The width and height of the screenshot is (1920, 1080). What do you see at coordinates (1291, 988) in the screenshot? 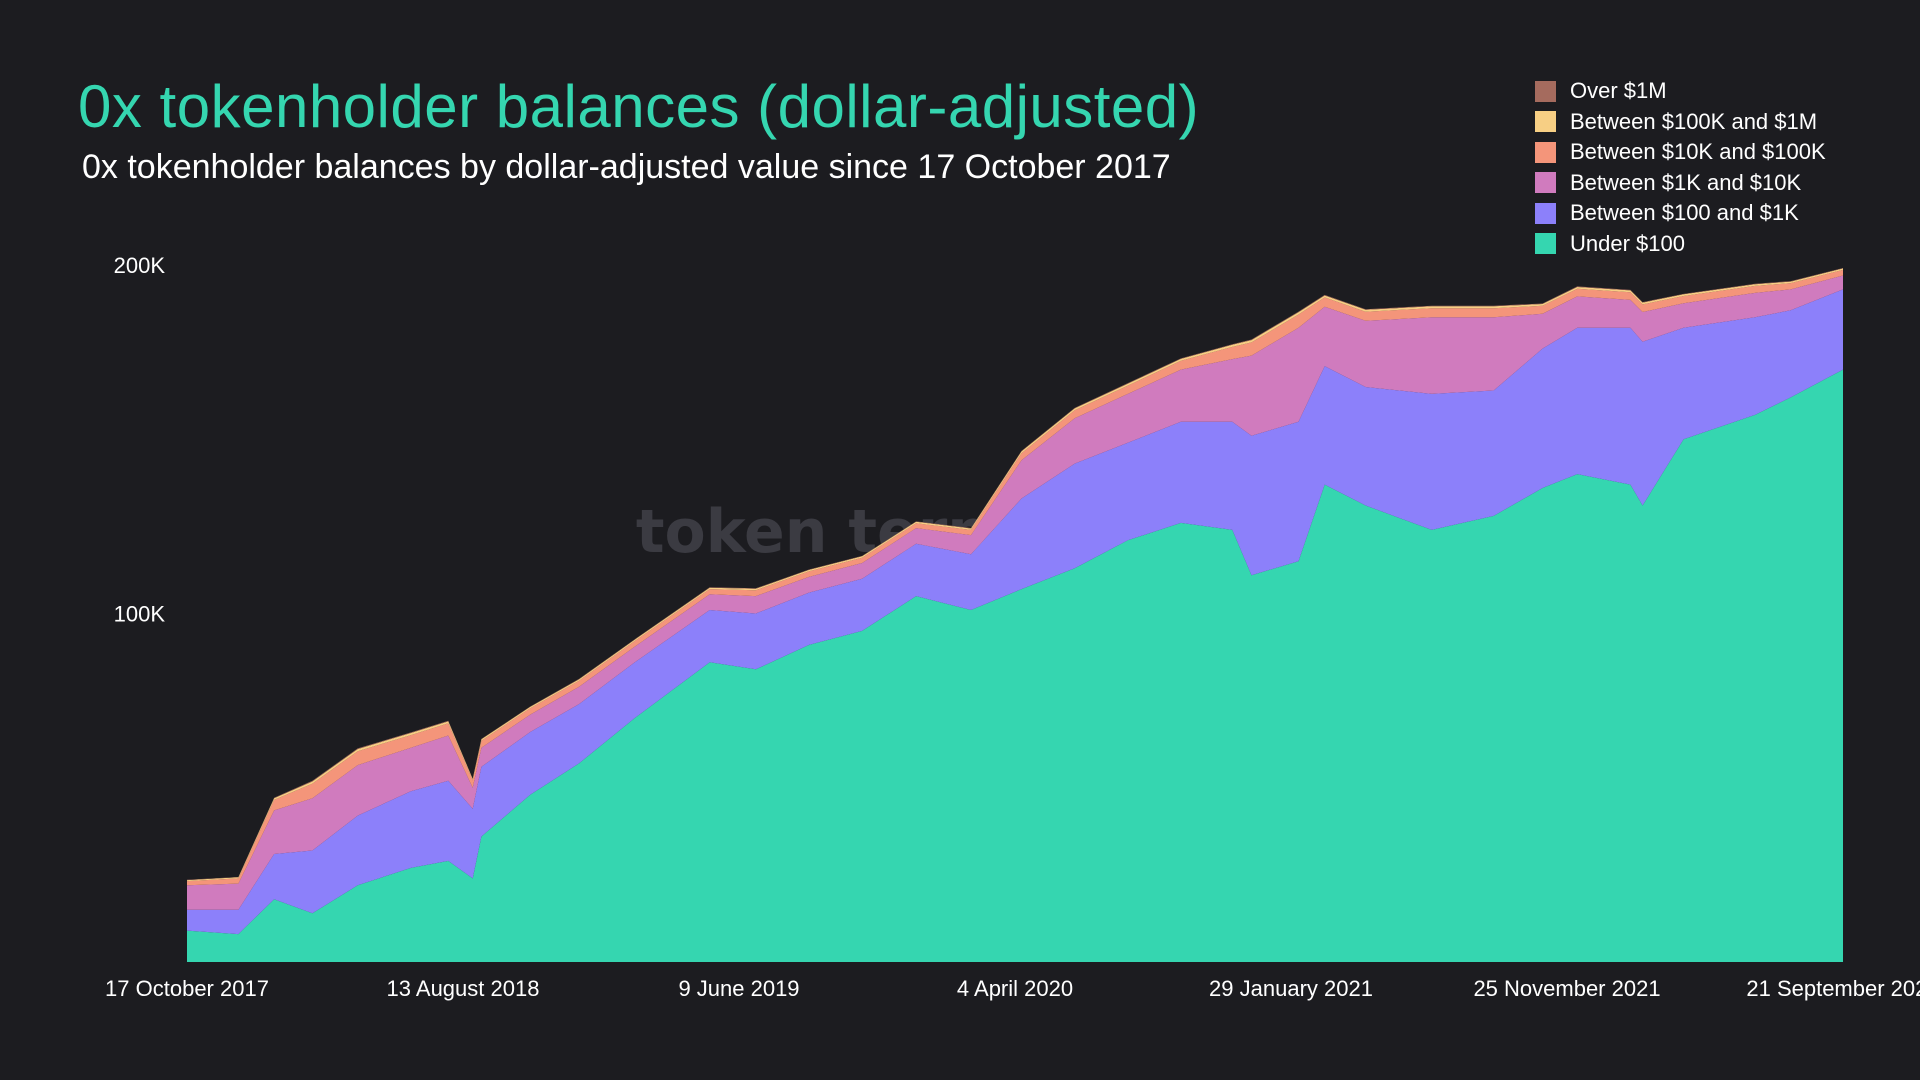
I see `x-tick-label: 29 January 2021` at bounding box center [1291, 988].